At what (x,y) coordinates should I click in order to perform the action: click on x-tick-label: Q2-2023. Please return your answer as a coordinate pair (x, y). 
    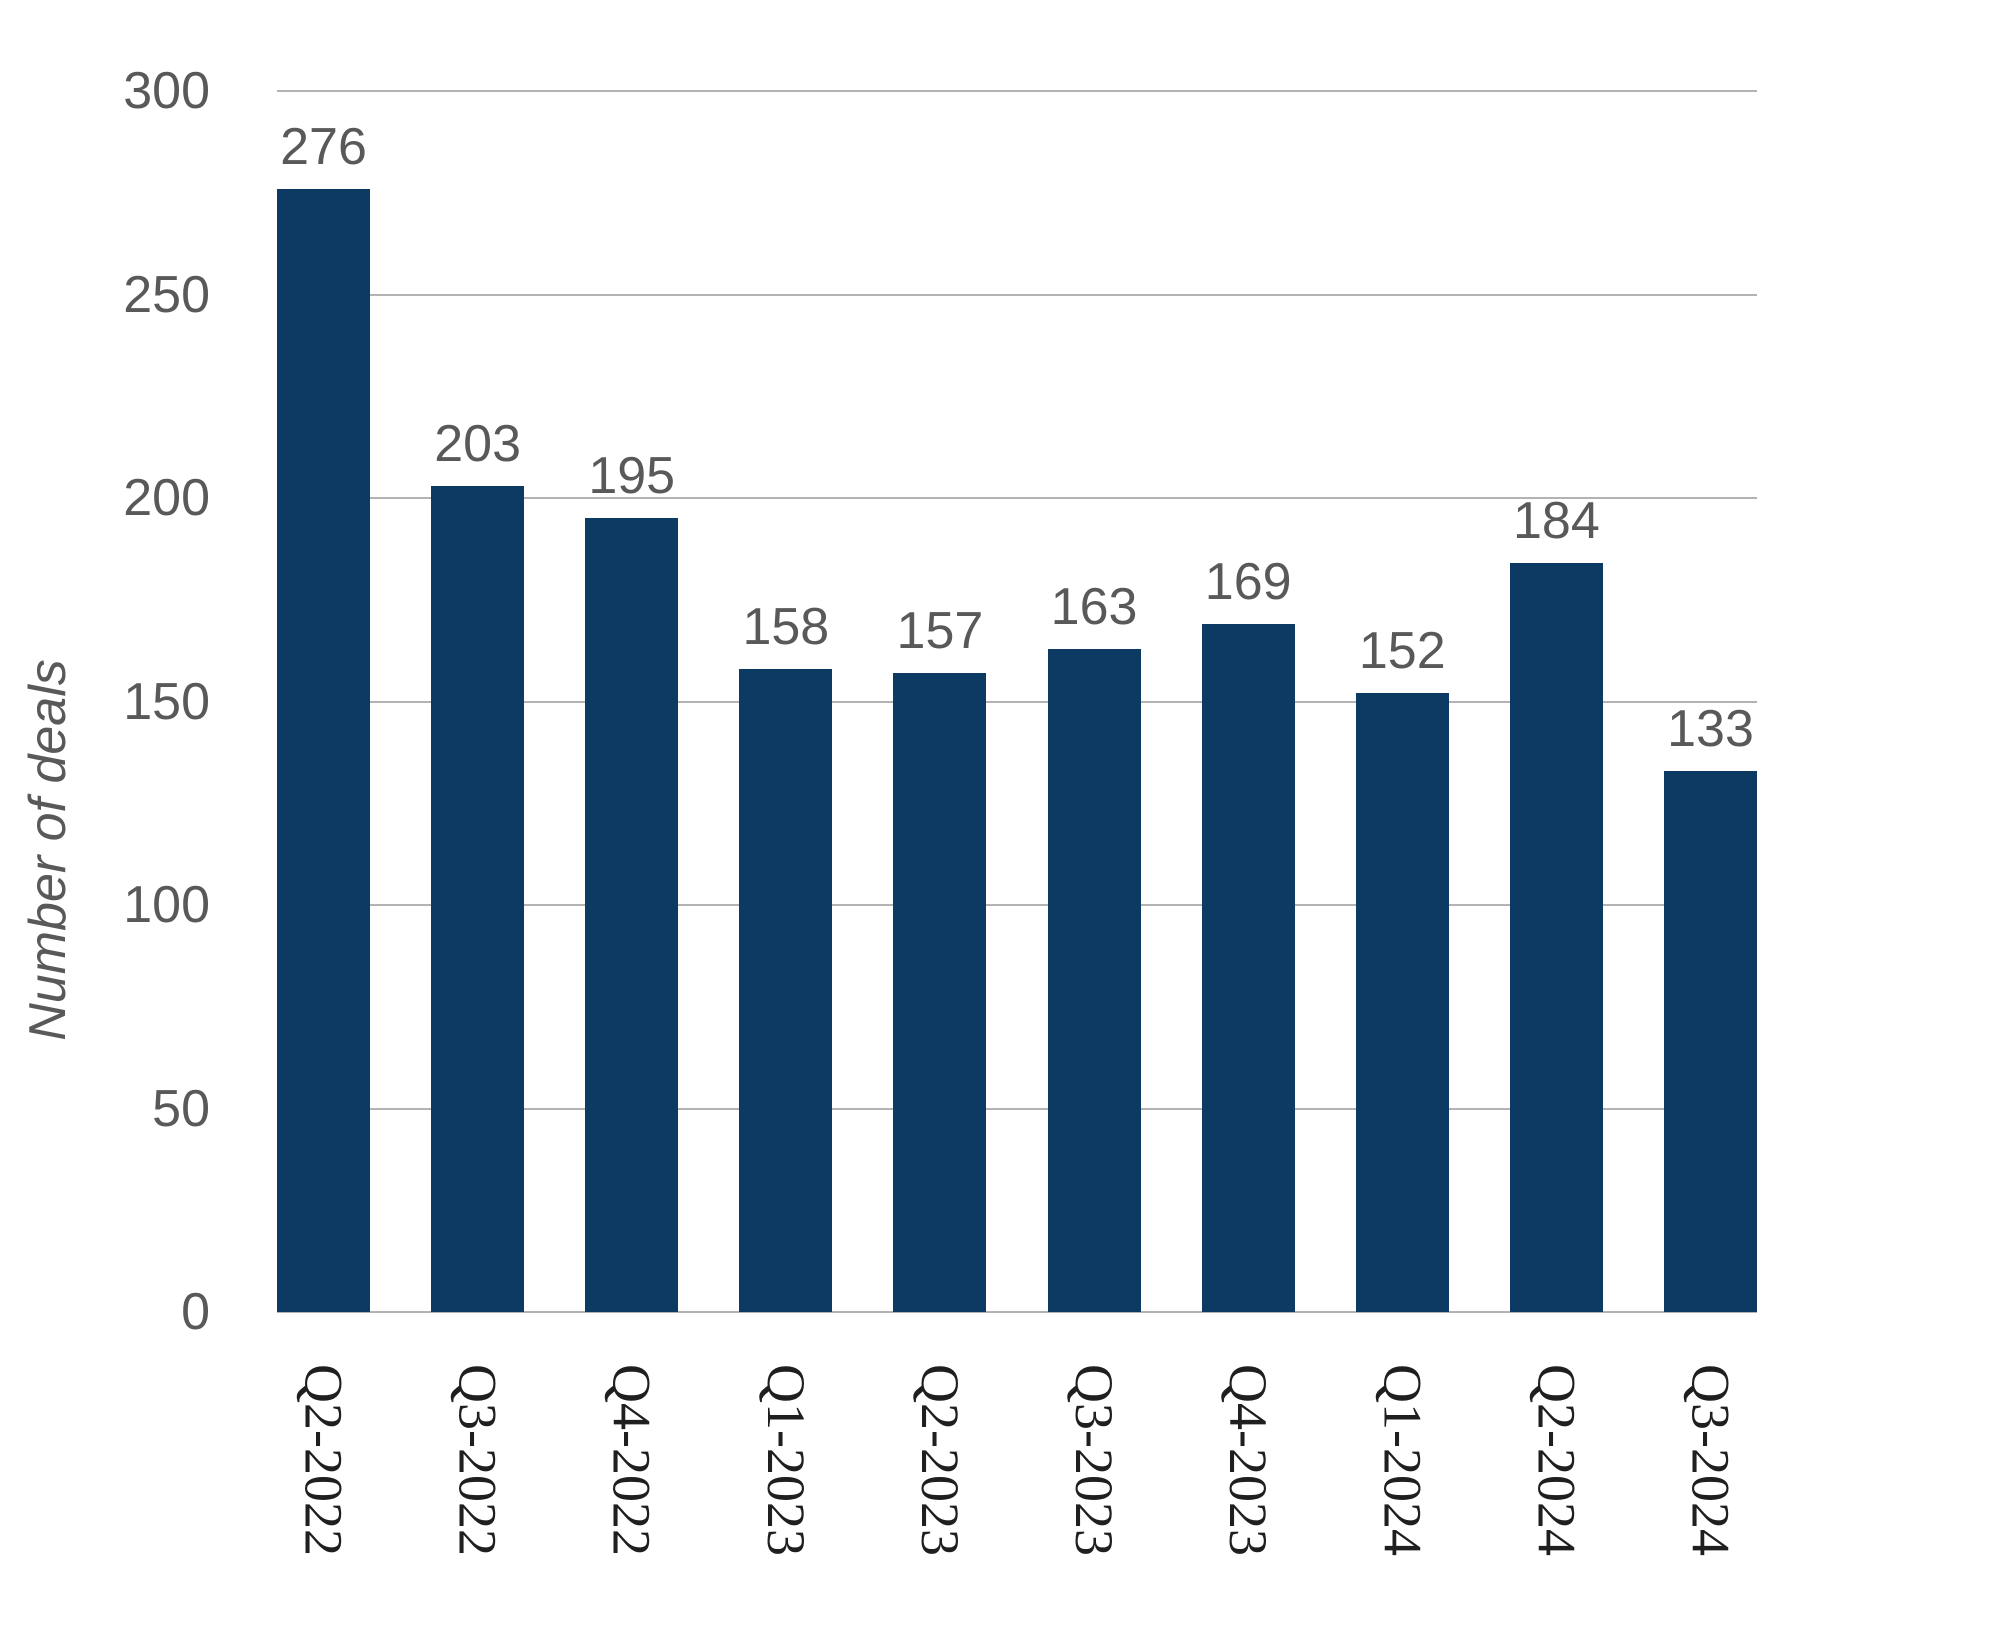
    Looking at the image, I should click on (939, 1460).